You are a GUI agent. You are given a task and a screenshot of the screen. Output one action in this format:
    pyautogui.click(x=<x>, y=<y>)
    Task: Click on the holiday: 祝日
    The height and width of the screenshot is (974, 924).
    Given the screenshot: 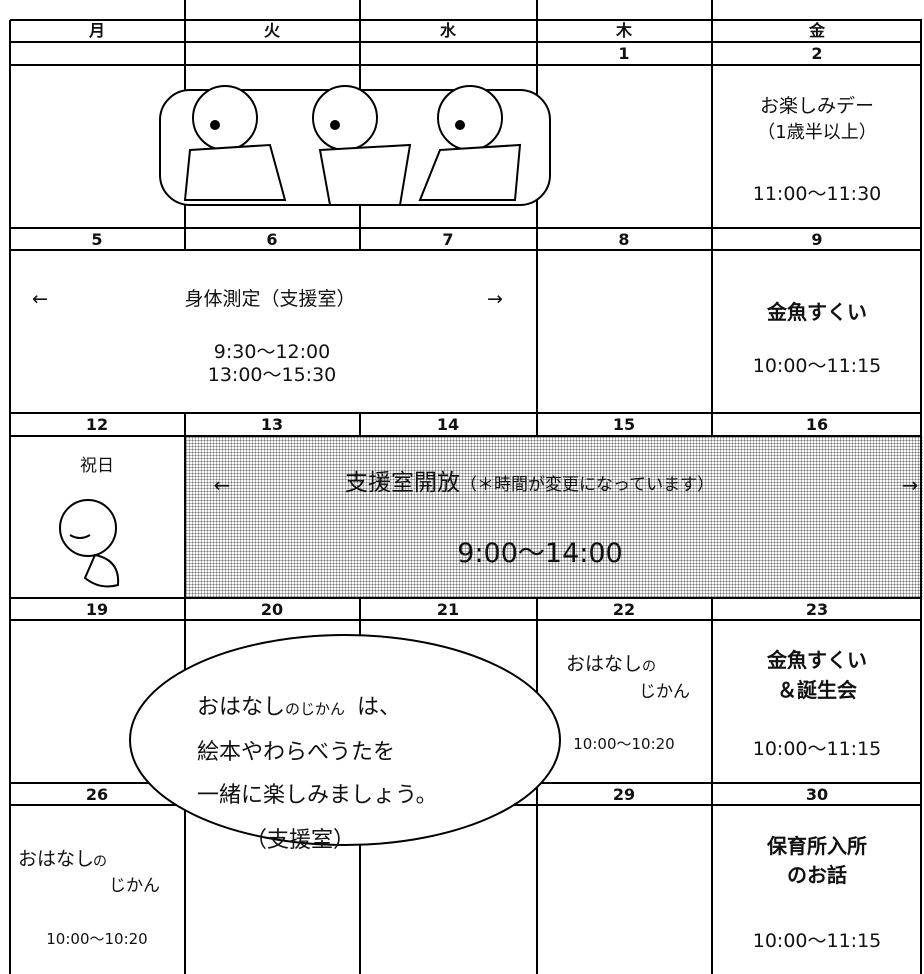 What is the action you would take?
    pyautogui.click(x=97, y=466)
    